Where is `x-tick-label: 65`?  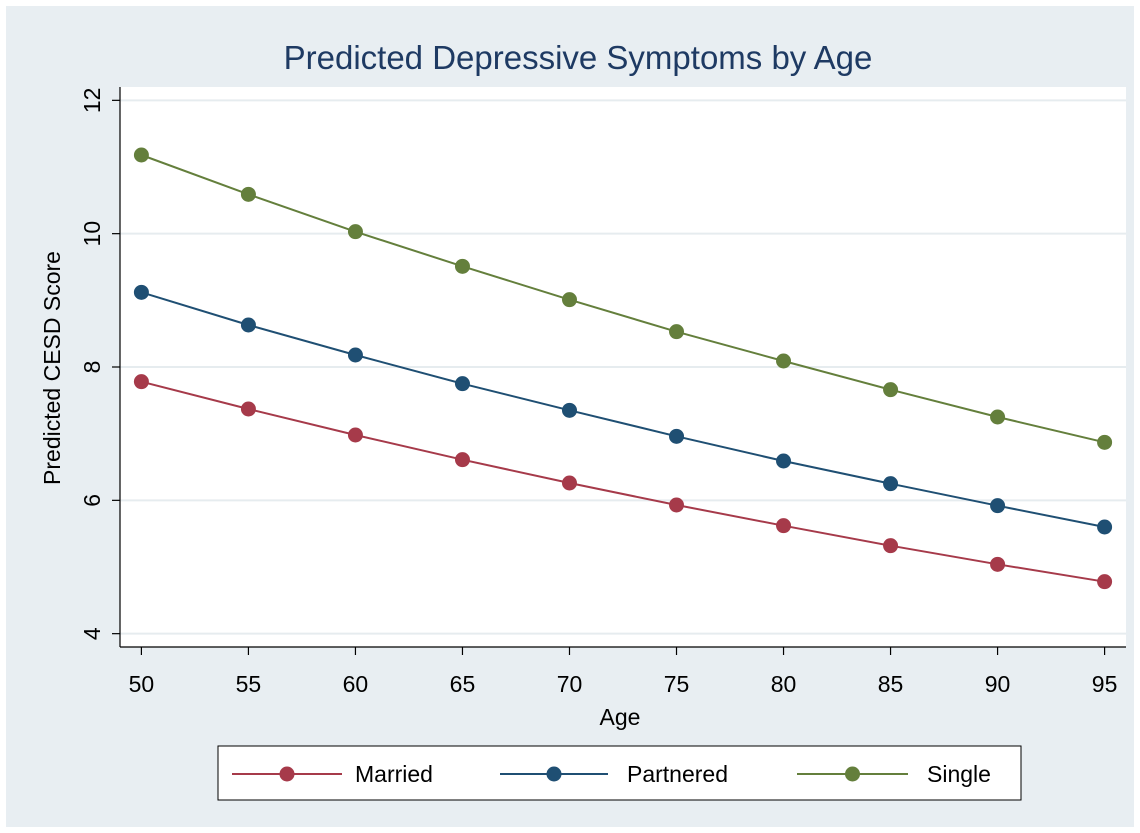
x-tick-label: 65 is located at coordinates (463, 684).